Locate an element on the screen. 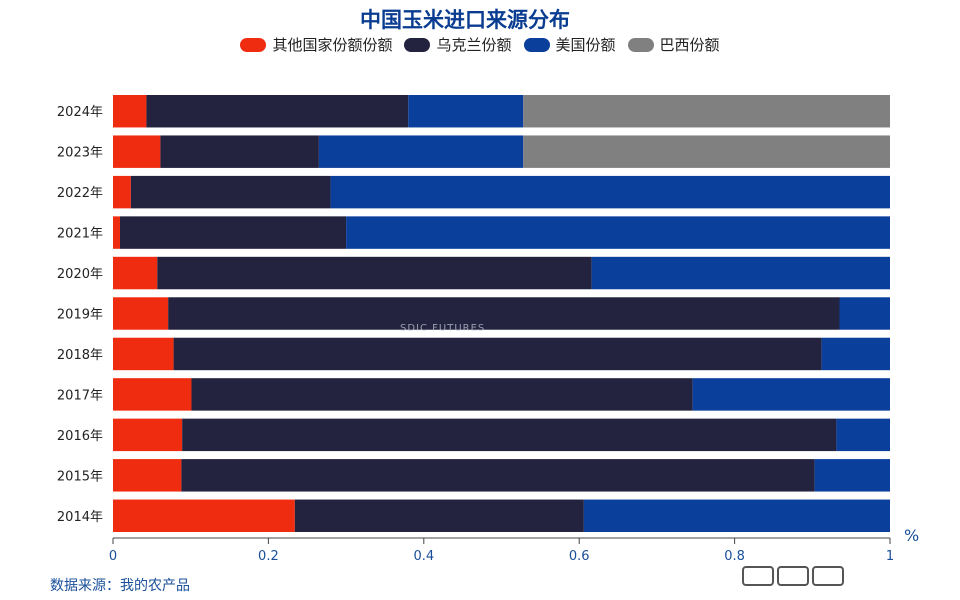 This screenshot has height=600, width=960. y-tick-label: 2016年 is located at coordinates (80, 436).